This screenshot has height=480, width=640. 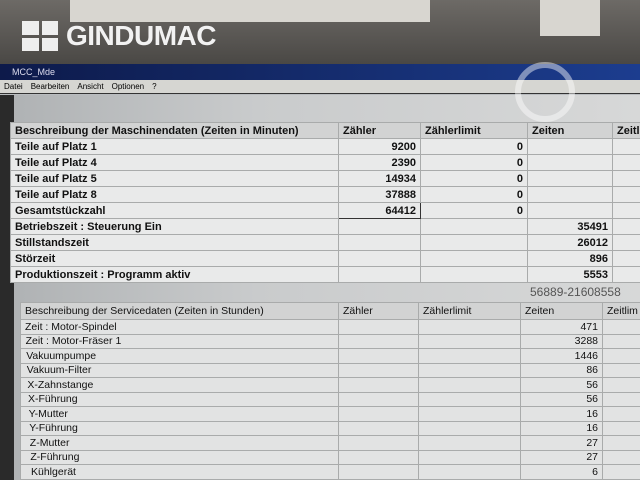 What do you see at coordinates (621, 311) in the screenshot?
I see `column-header: Zeitlim` at bounding box center [621, 311].